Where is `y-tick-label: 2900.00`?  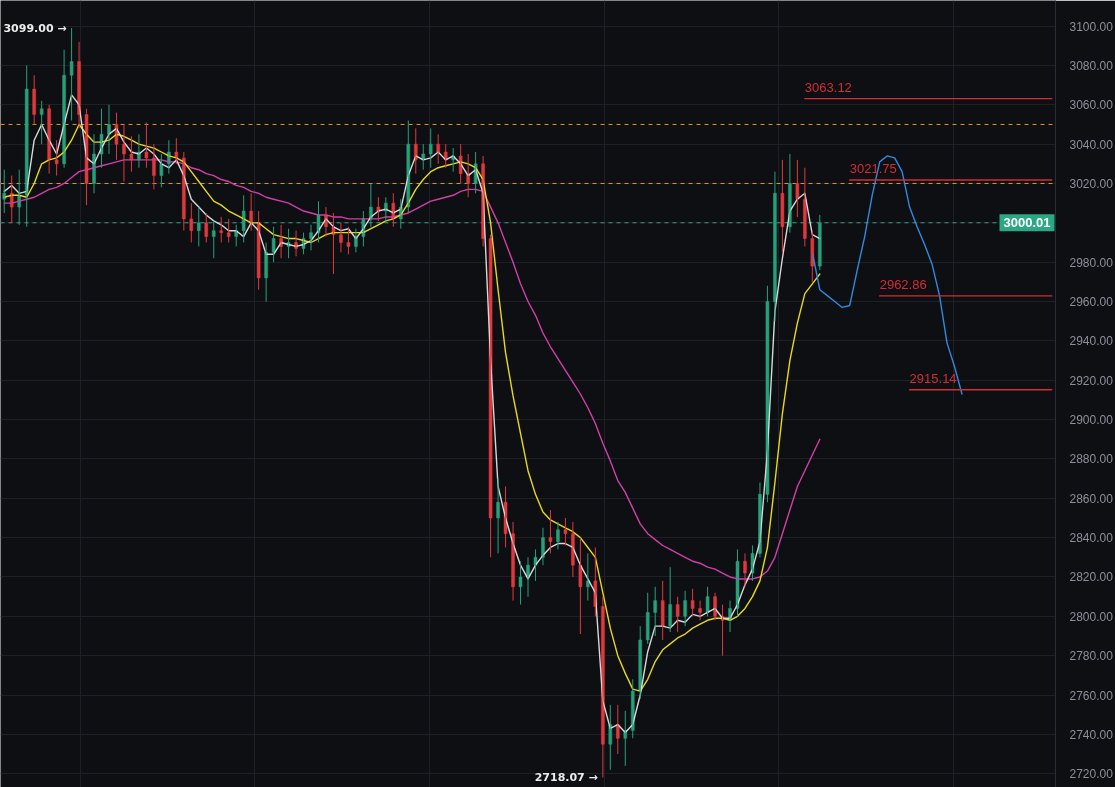
y-tick-label: 2900.00 is located at coordinates (1091, 420).